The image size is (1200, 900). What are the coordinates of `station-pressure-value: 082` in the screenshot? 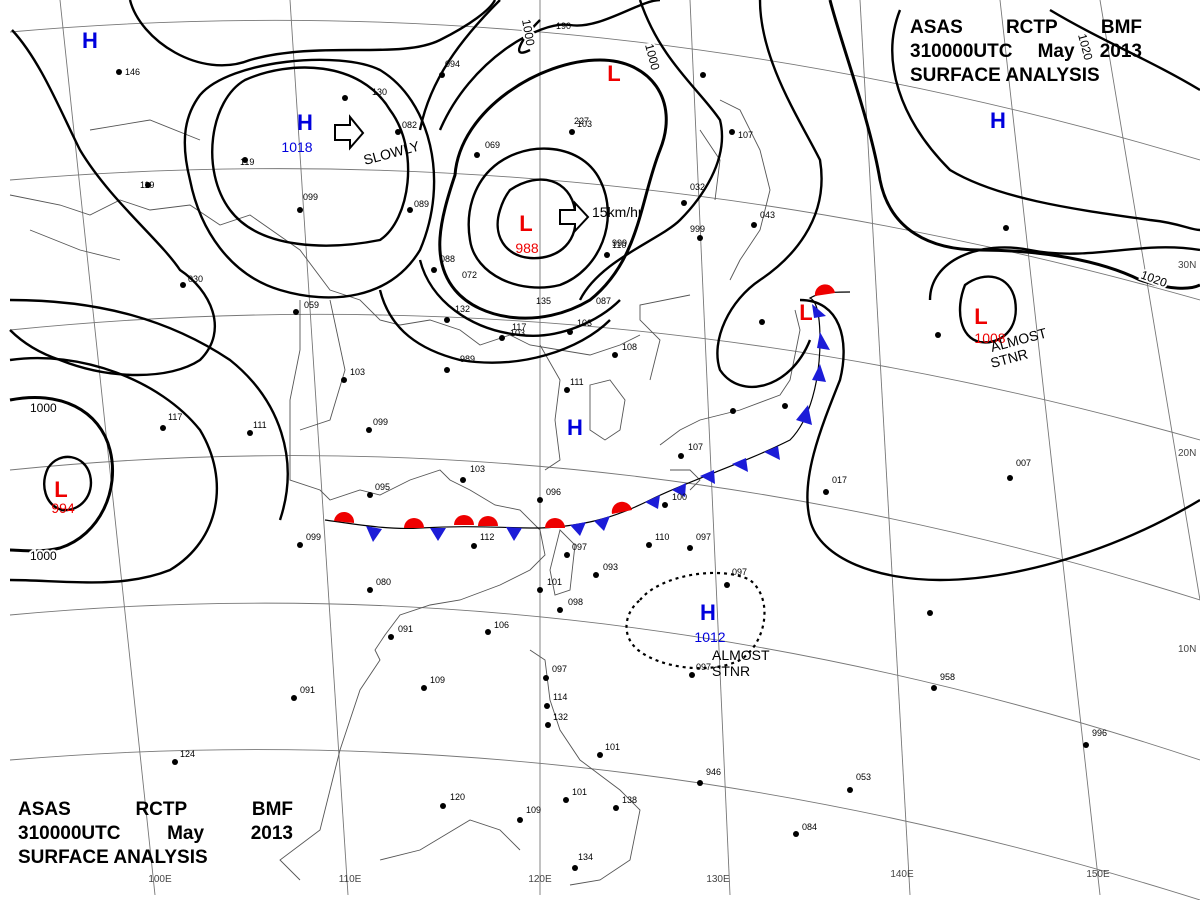 It's located at (409, 125).